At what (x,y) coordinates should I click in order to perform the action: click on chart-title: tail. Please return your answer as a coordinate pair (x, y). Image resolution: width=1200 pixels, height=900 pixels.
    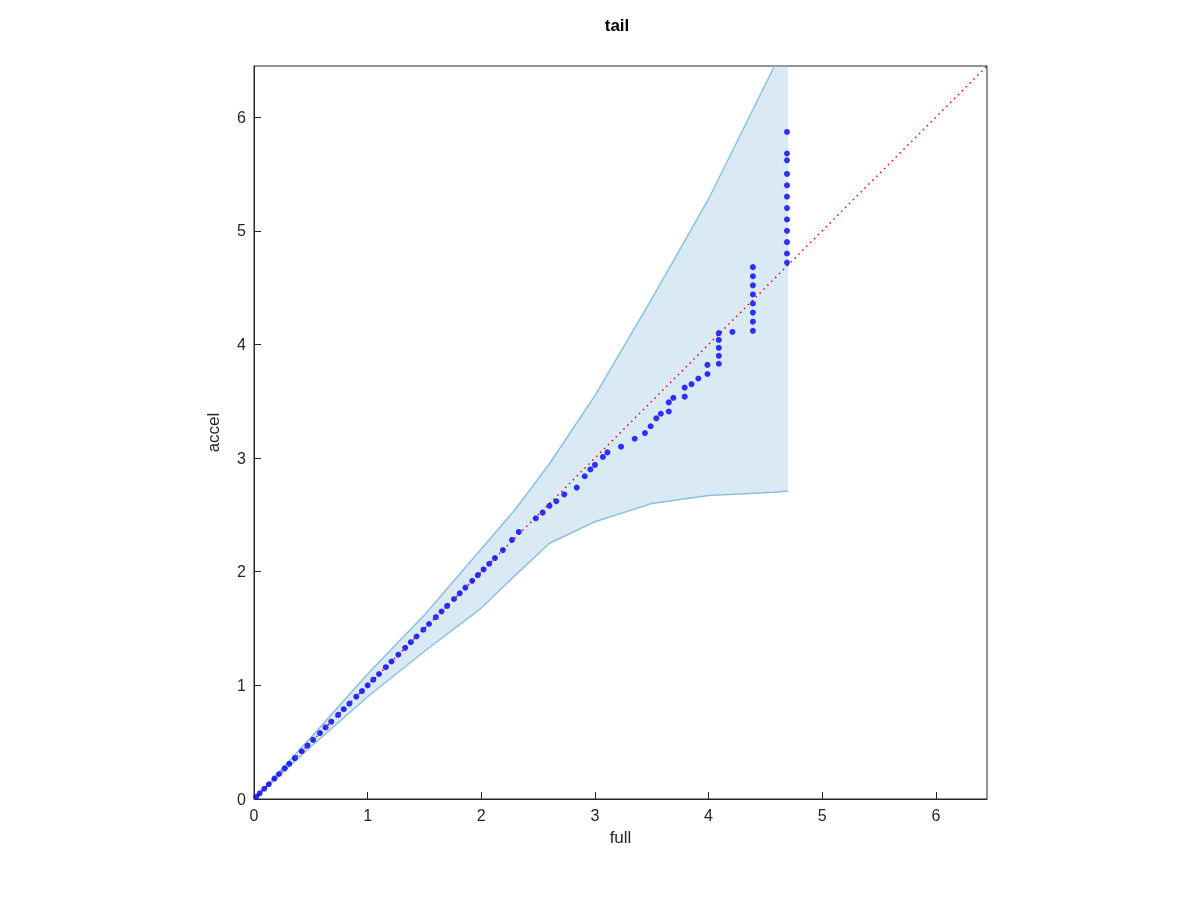
    Looking at the image, I should click on (617, 25).